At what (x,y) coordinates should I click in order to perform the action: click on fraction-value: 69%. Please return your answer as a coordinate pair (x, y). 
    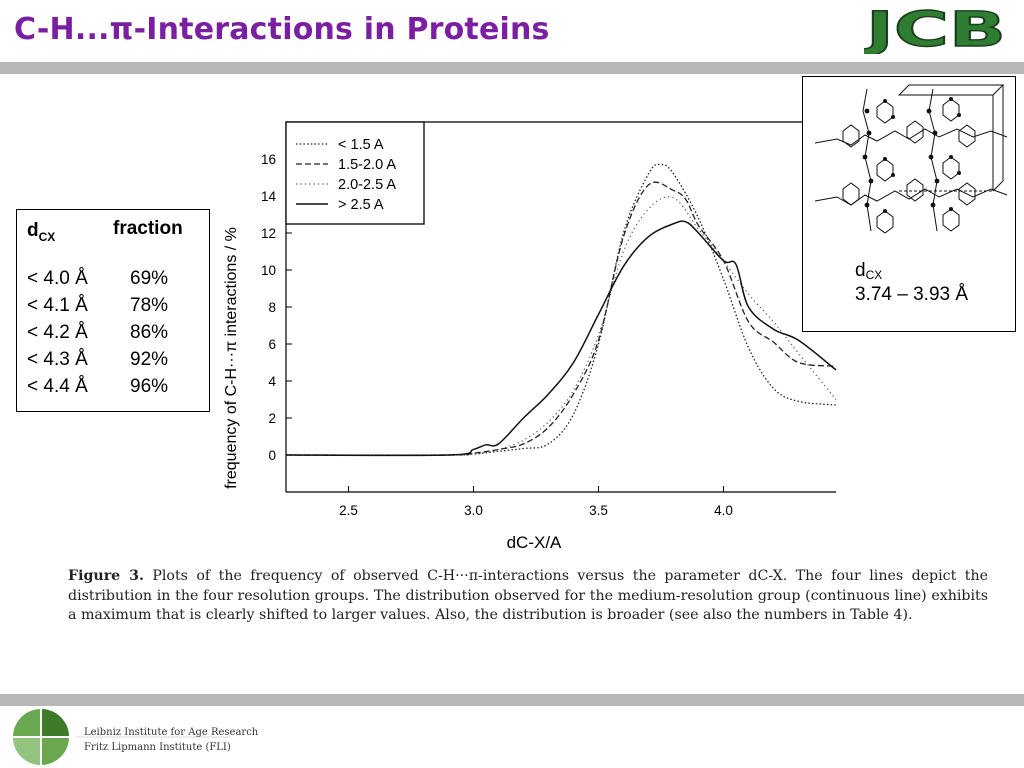
    Looking at the image, I should click on (149, 278).